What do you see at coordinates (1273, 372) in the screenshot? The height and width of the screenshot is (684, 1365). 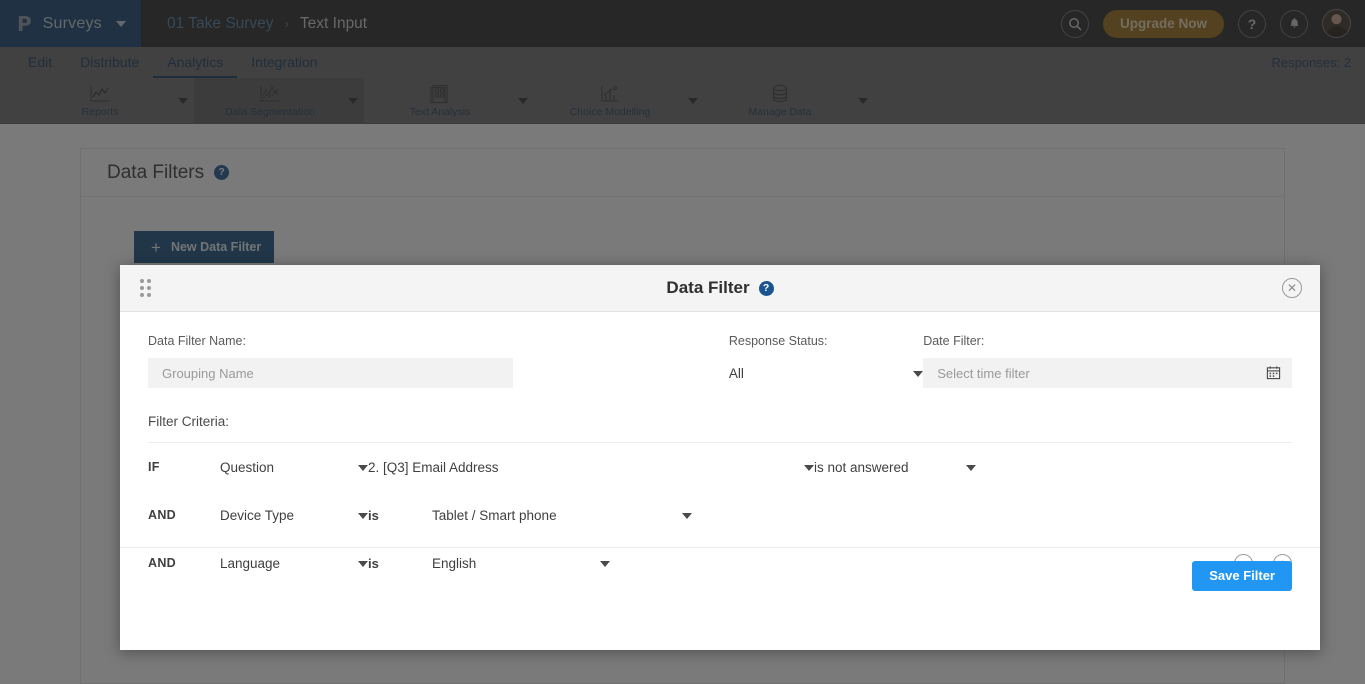 I see `calendar-icon` at bounding box center [1273, 372].